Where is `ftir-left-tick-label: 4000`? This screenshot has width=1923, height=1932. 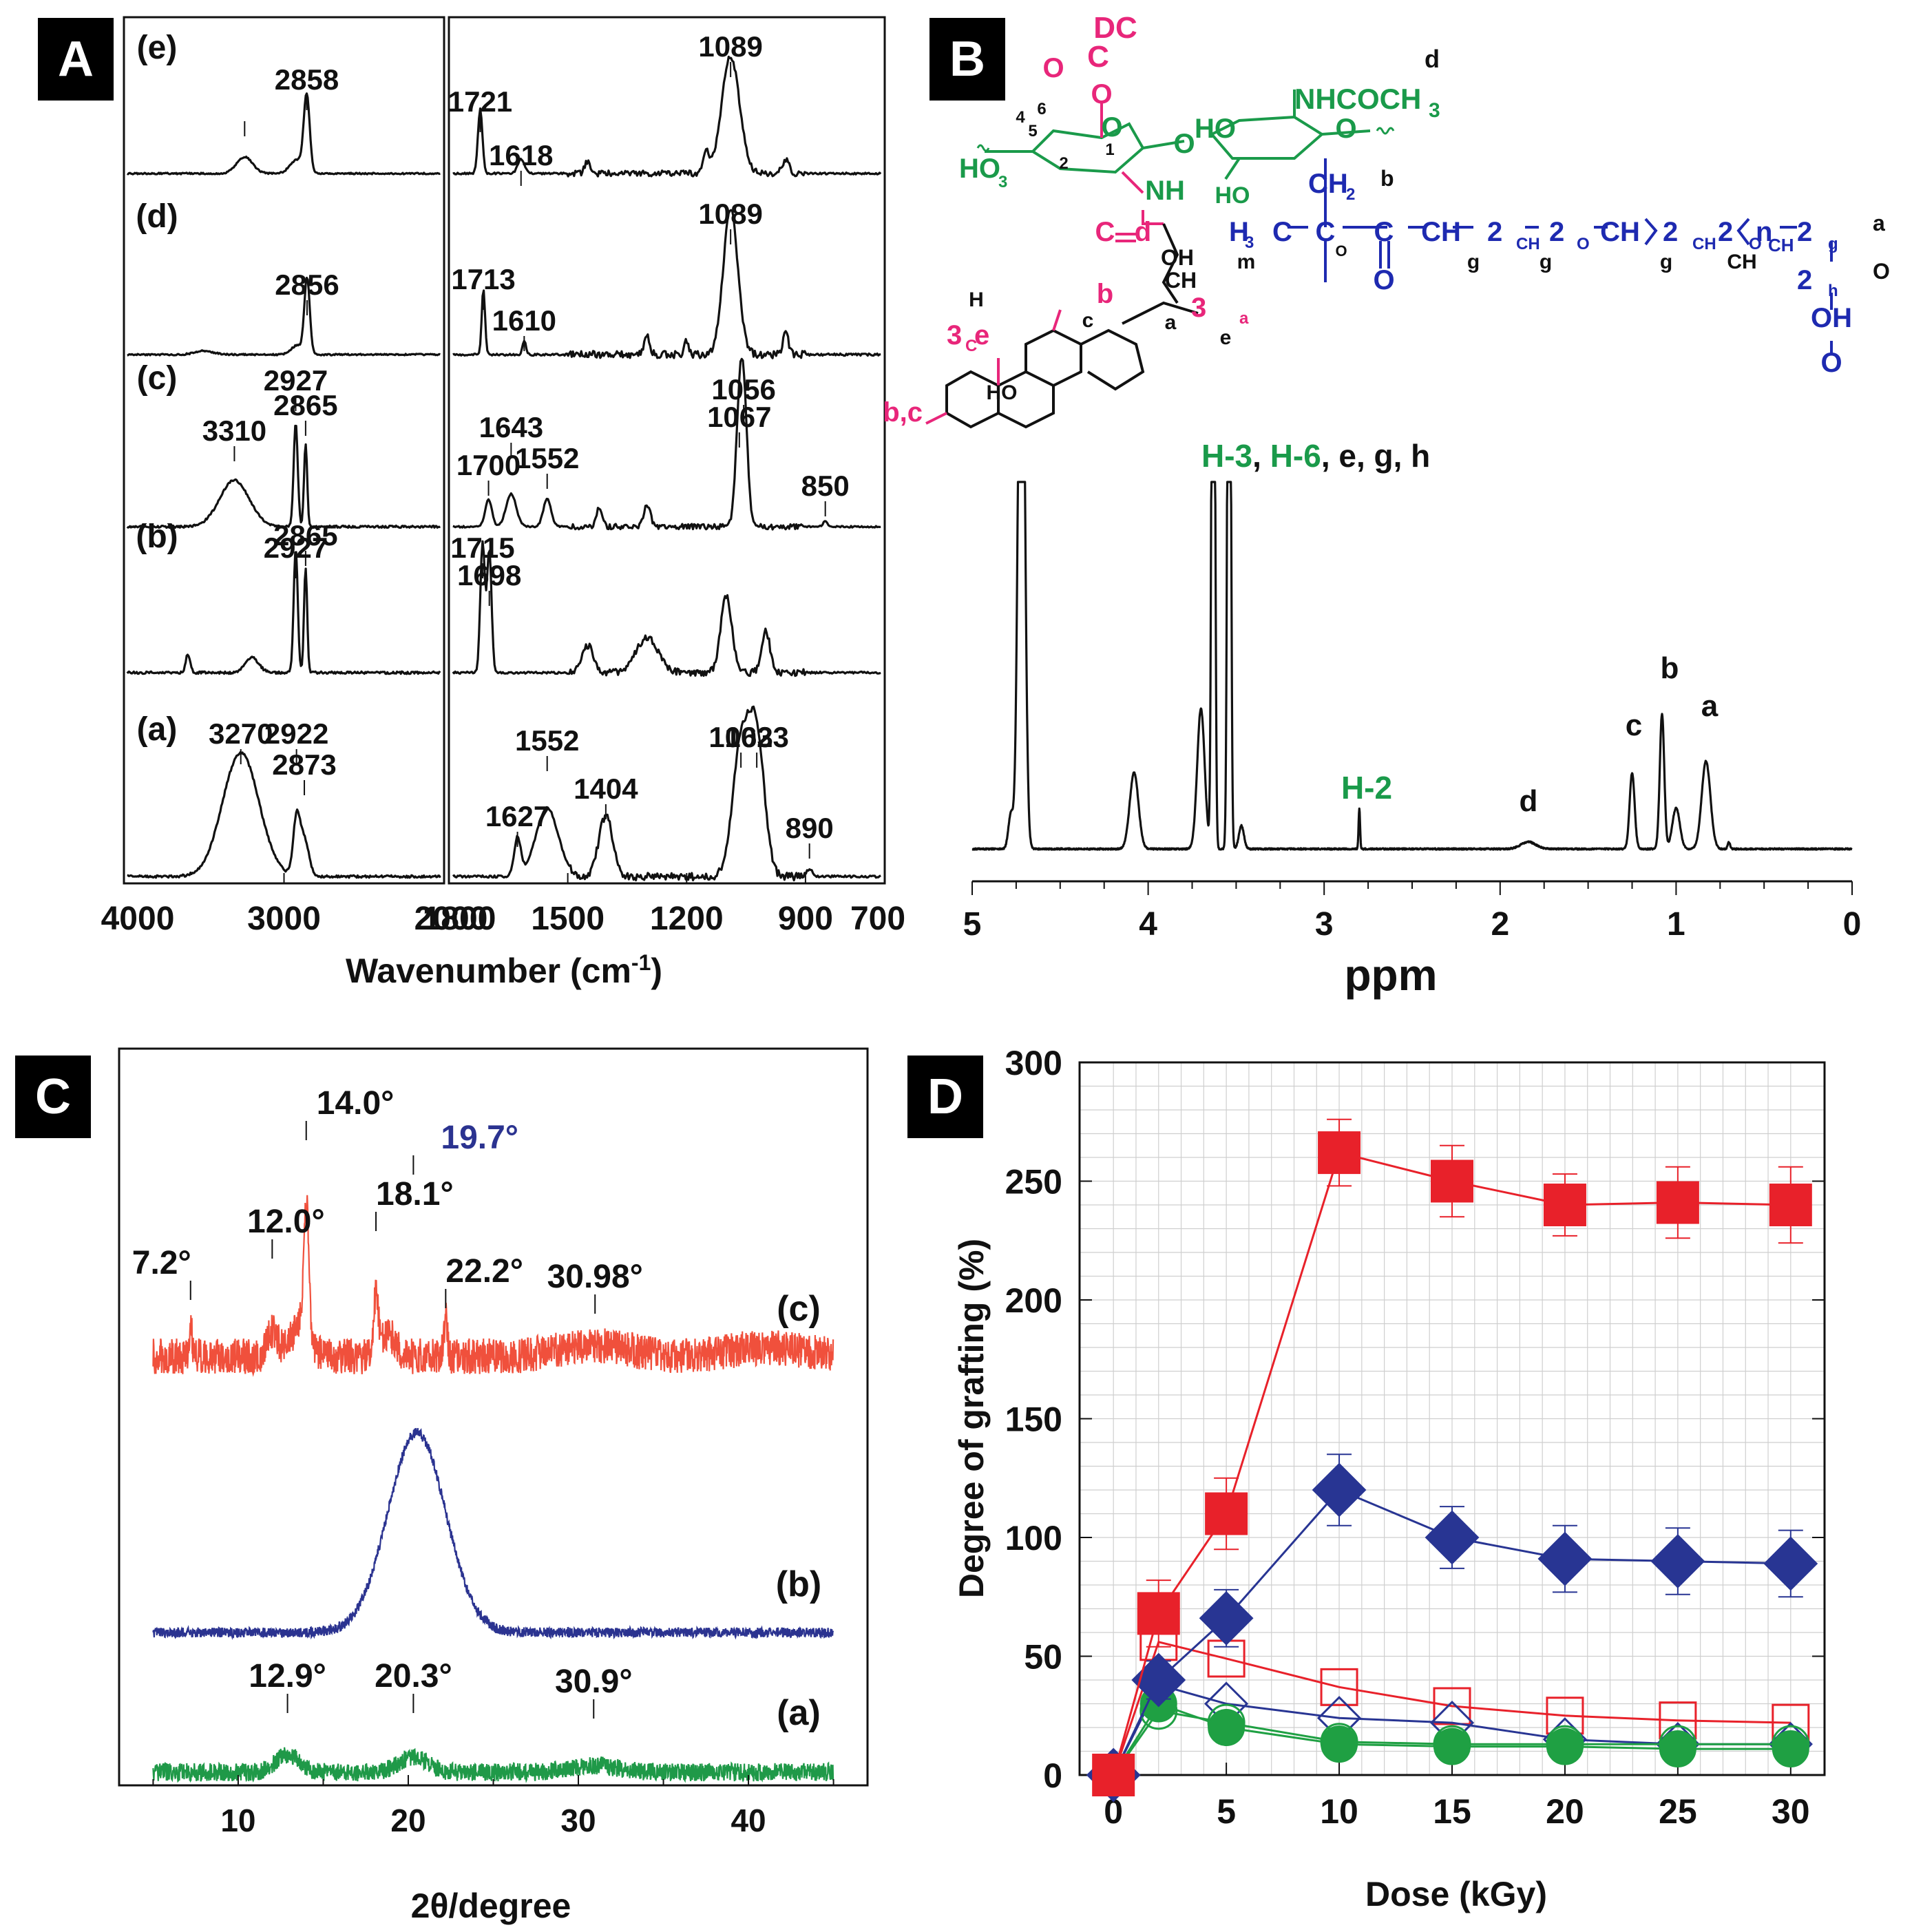
ftir-left-tick-label: 4000 is located at coordinates (138, 919).